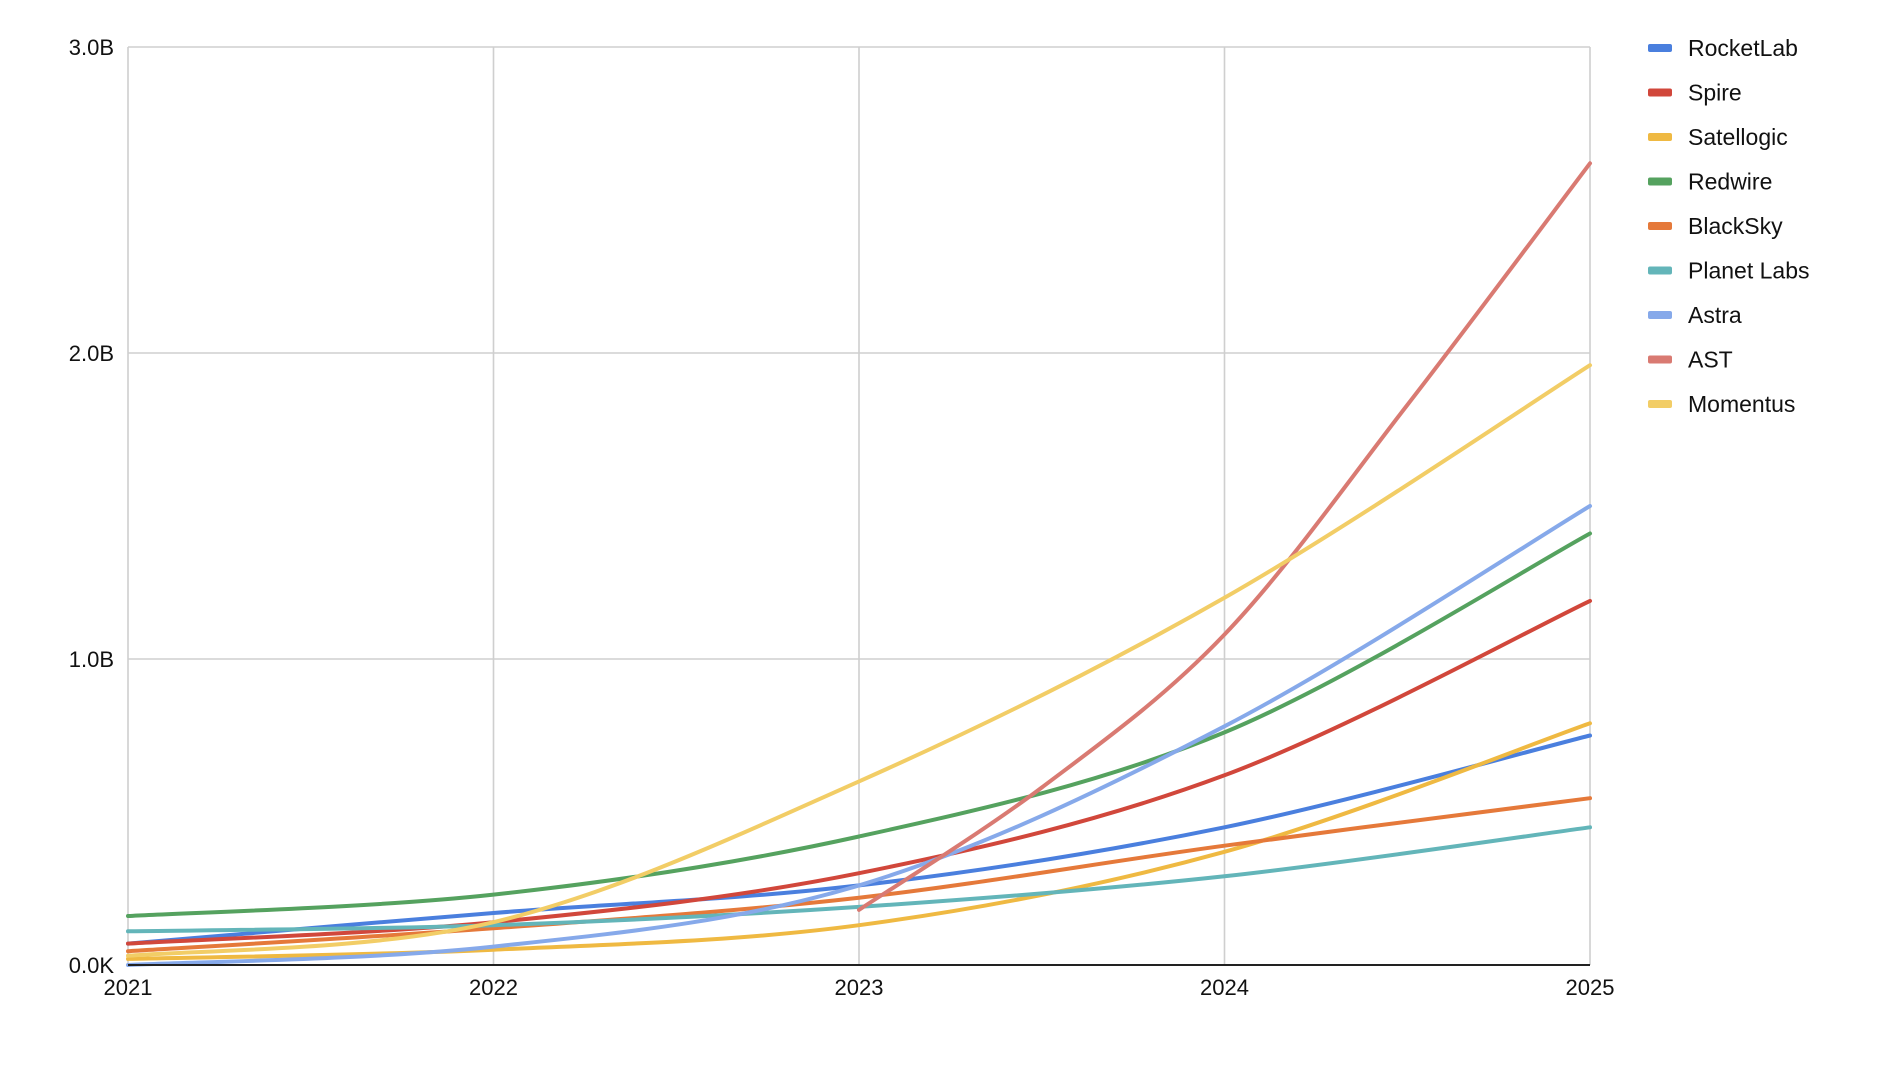 The image size is (1898, 1069). What do you see at coordinates (92, 965) in the screenshot?
I see `y-tick-label: 0.0K` at bounding box center [92, 965].